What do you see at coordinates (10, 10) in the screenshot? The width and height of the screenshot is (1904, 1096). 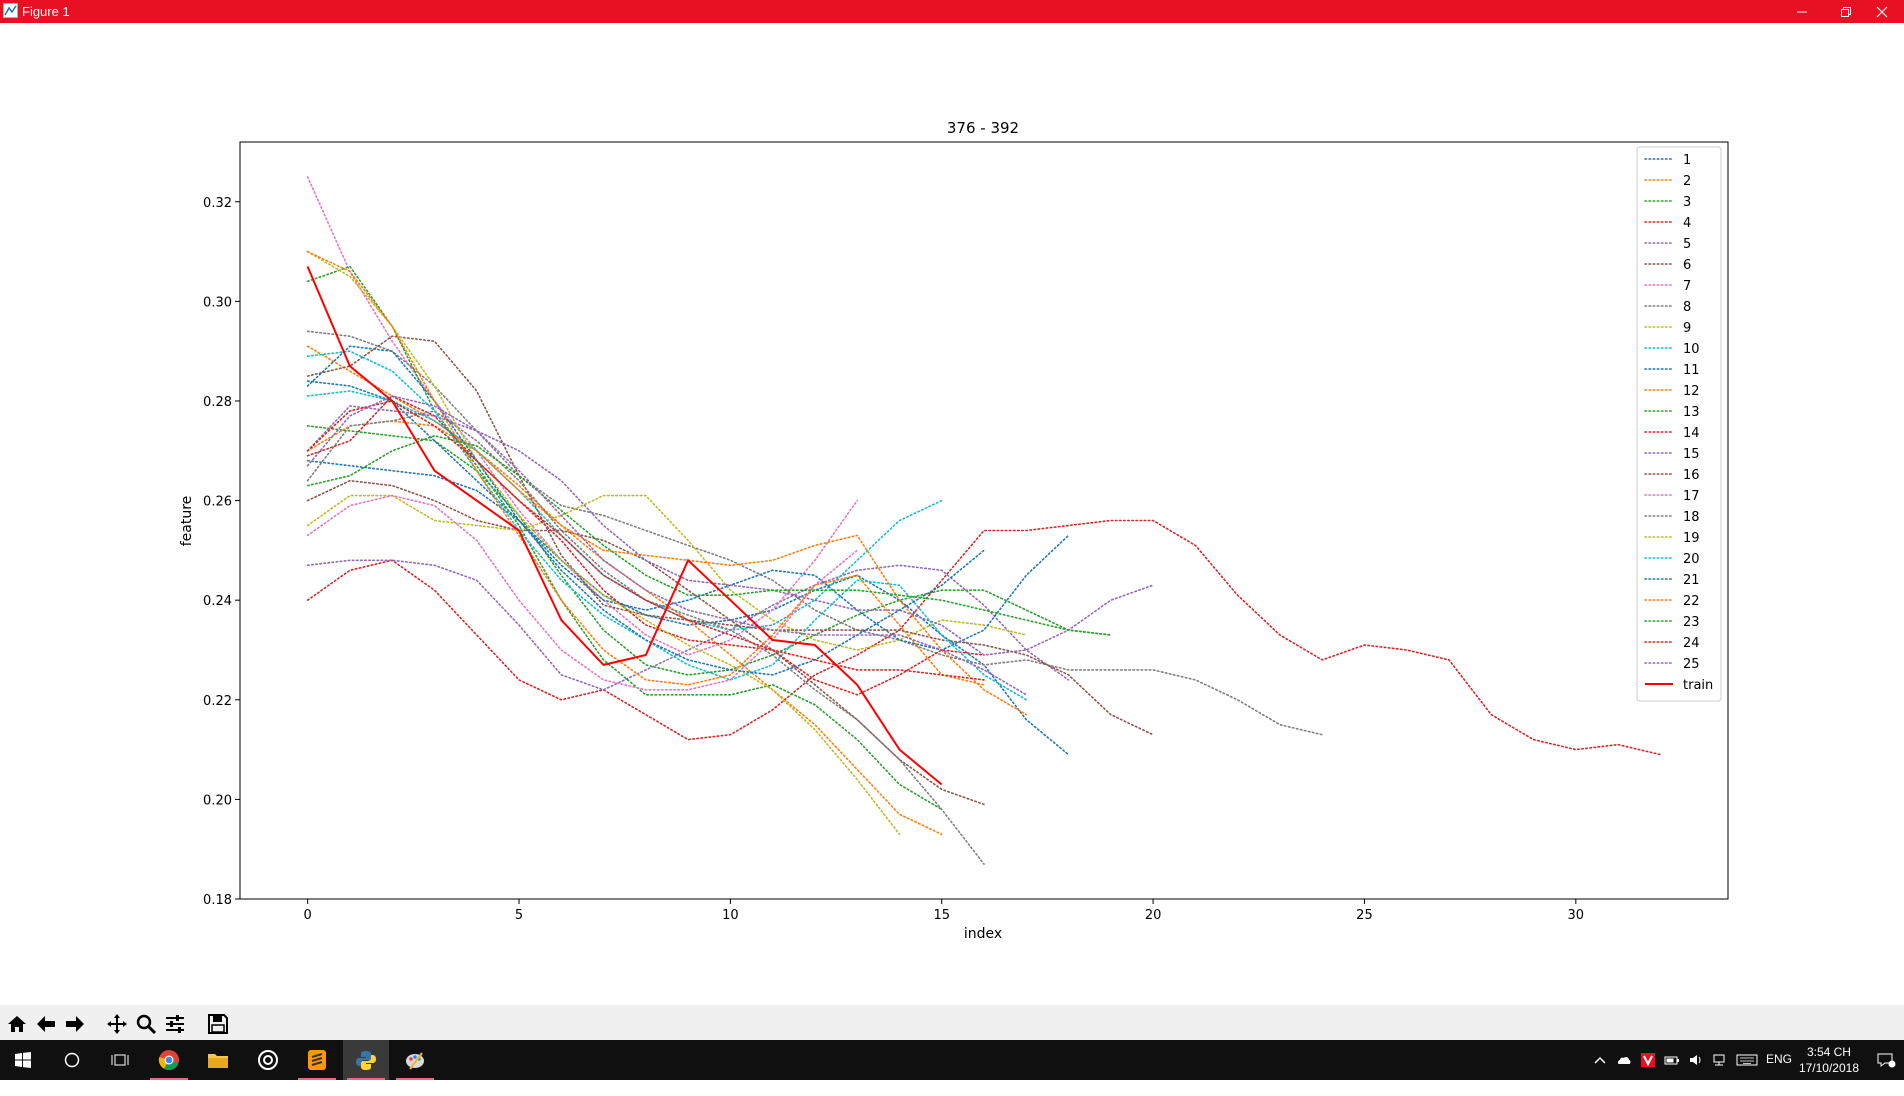 I see `matplotlib-figure-icon` at bounding box center [10, 10].